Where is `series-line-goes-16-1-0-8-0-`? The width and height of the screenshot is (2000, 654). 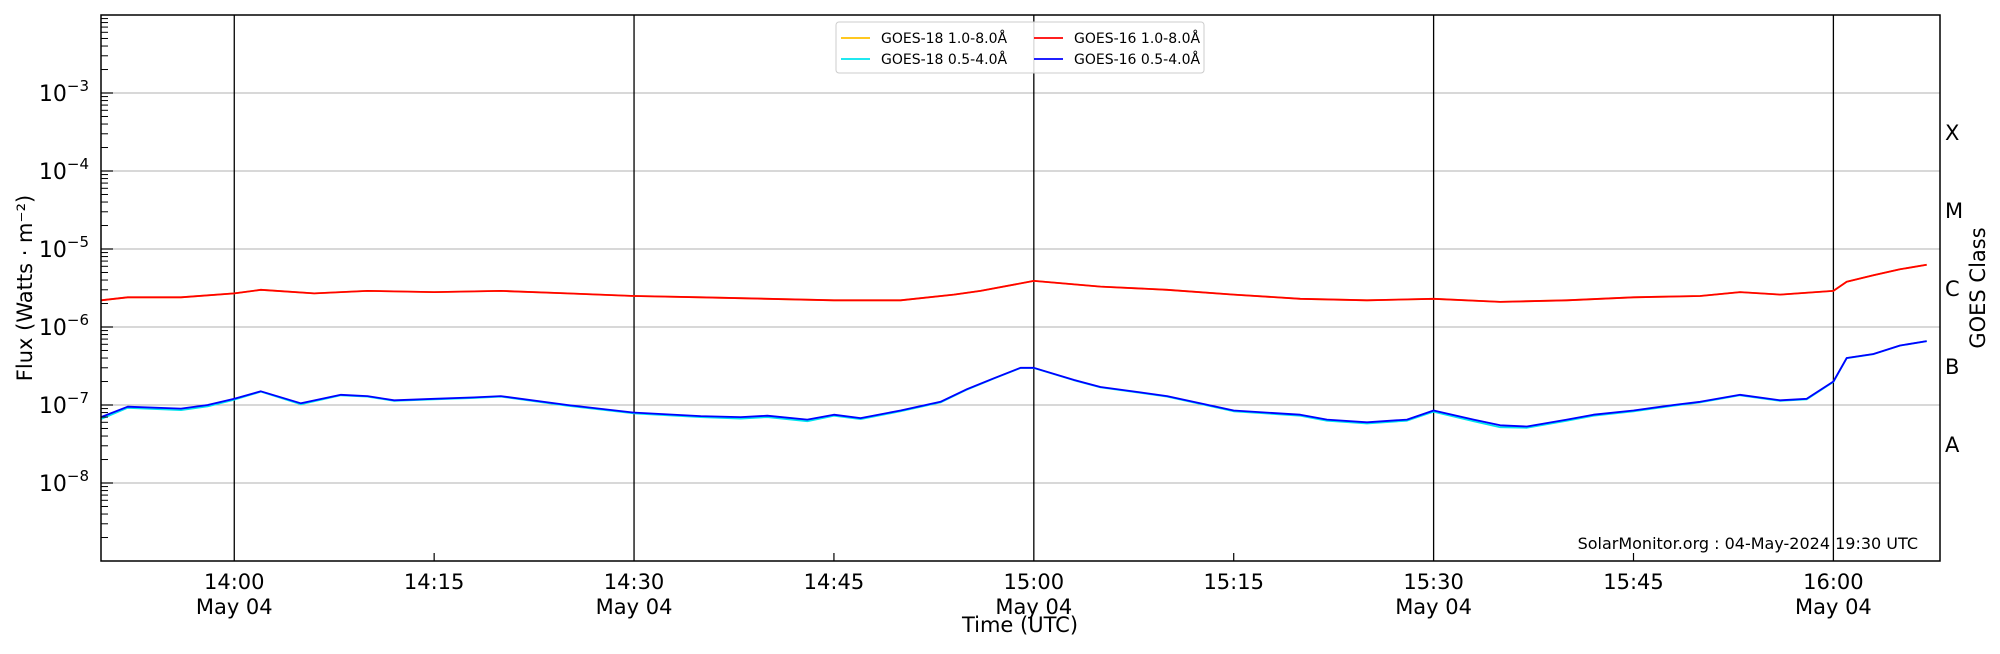
series-line-goes-16-1-0-8-0- is located at coordinates (1013, 283).